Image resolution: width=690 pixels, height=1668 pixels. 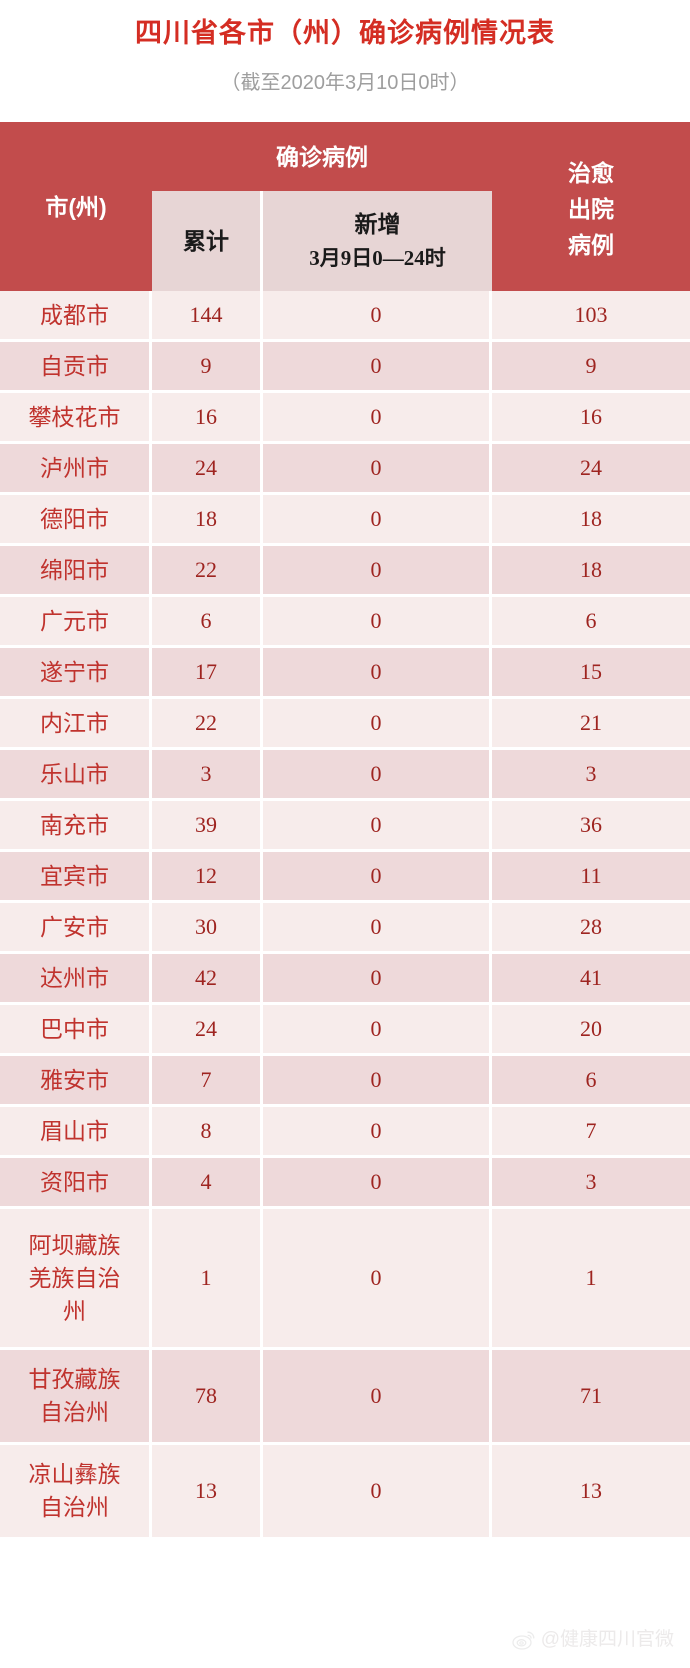 What do you see at coordinates (345, 469) in the screenshot?
I see `table-row: 泸州市 24 0 24` at bounding box center [345, 469].